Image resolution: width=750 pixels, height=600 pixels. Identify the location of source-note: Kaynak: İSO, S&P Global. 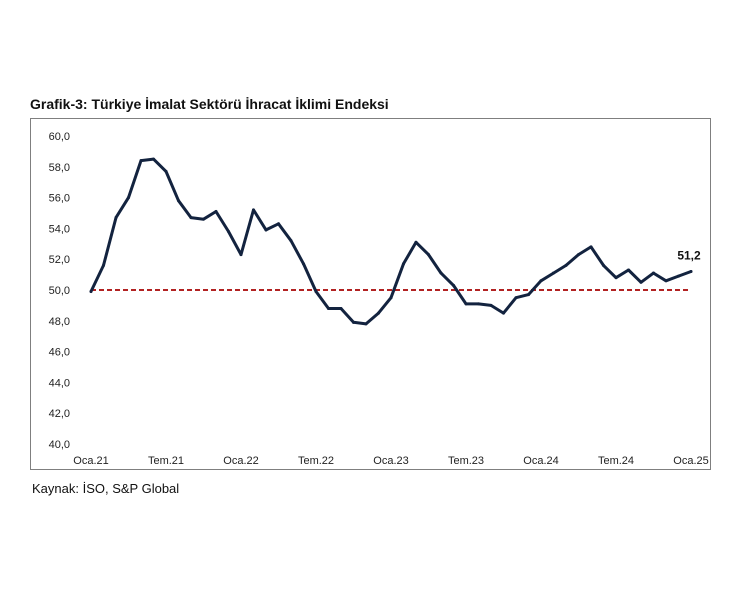
(106, 488).